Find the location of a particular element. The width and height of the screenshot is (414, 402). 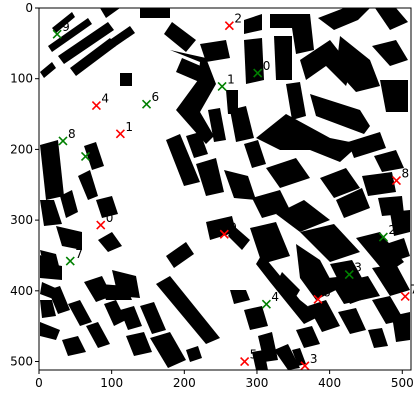

y-tick-label: 0 is located at coordinates (29, 8).